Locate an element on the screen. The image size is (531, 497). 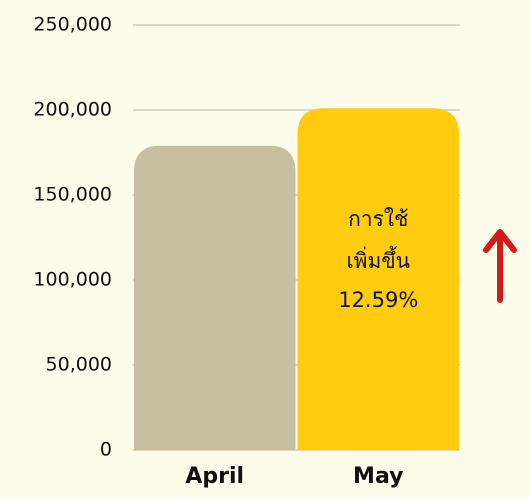
y-tick-label: 200,000 is located at coordinates (72, 110).